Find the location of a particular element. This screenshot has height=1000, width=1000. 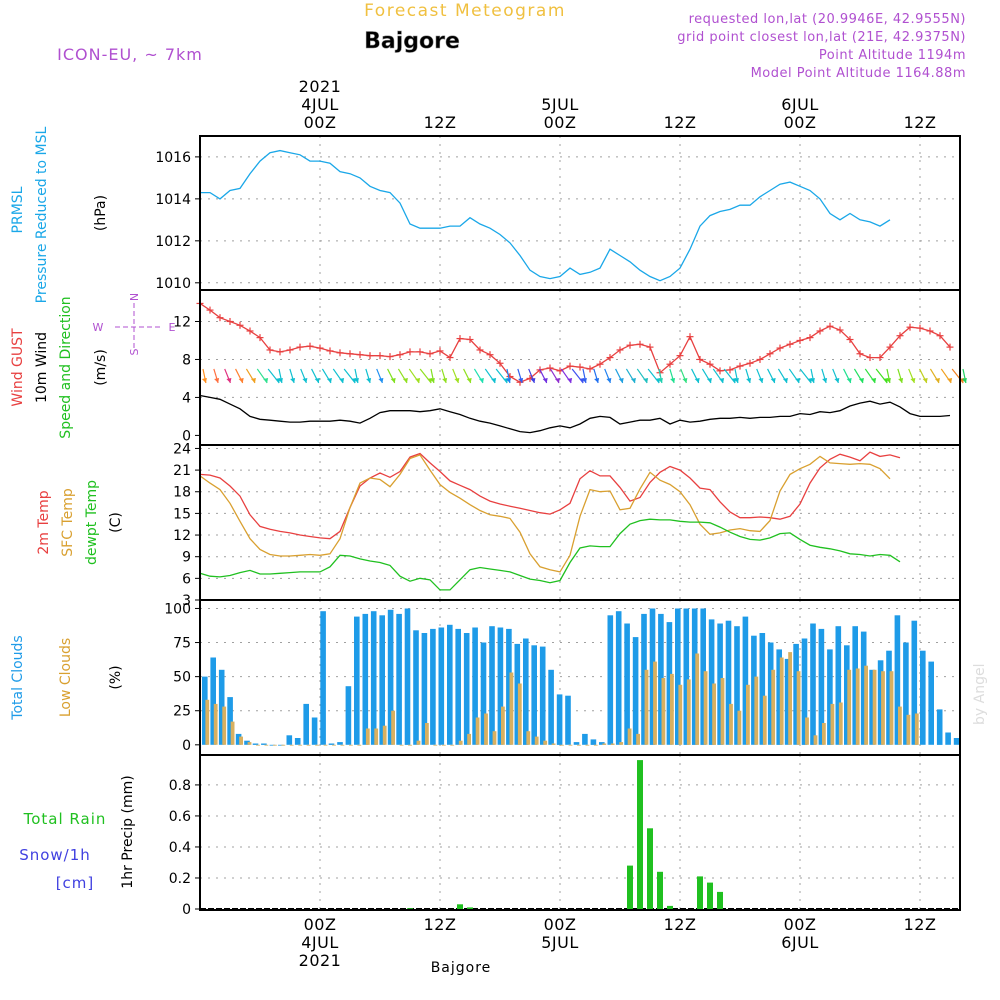

precip-title-cm: [cm] is located at coordinates (75, 883).